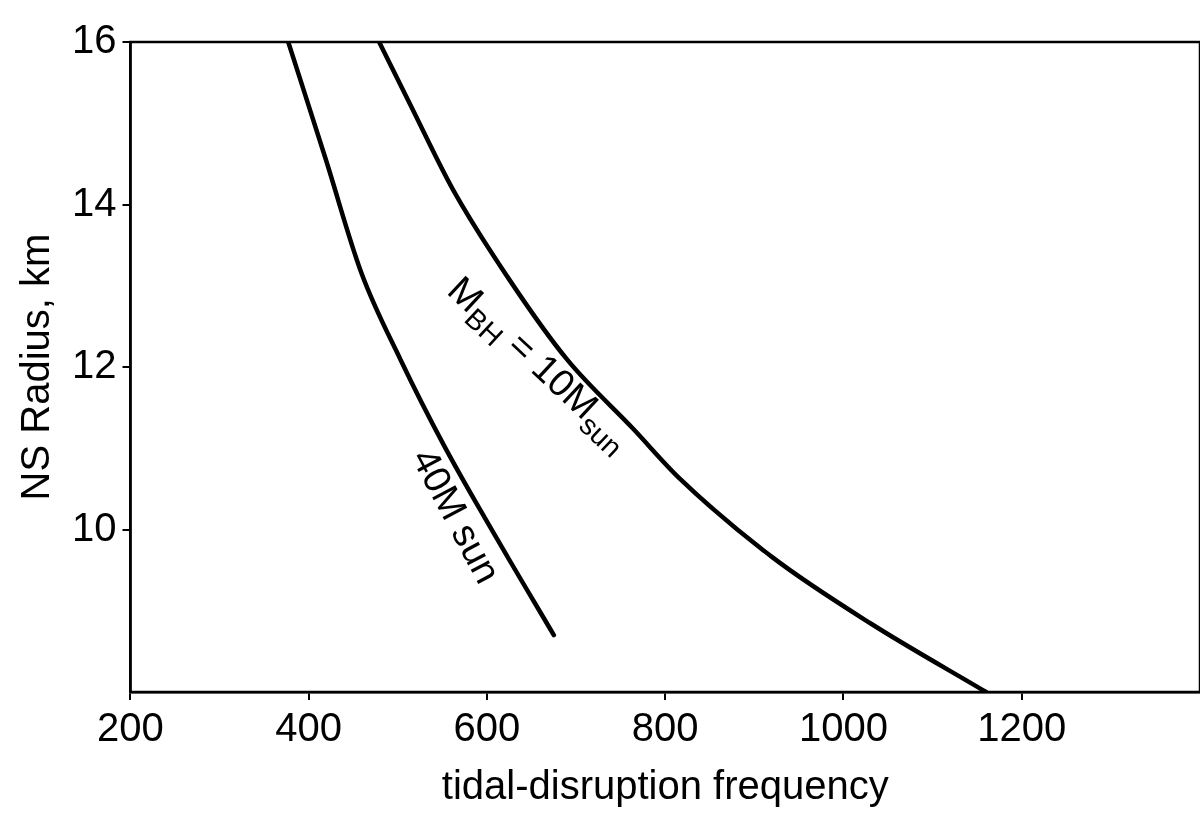 This screenshot has width=1200, height=836. Describe the element at coordinates (487, 727) in the screenshot. I see `x-tick-label: 600` at that location.